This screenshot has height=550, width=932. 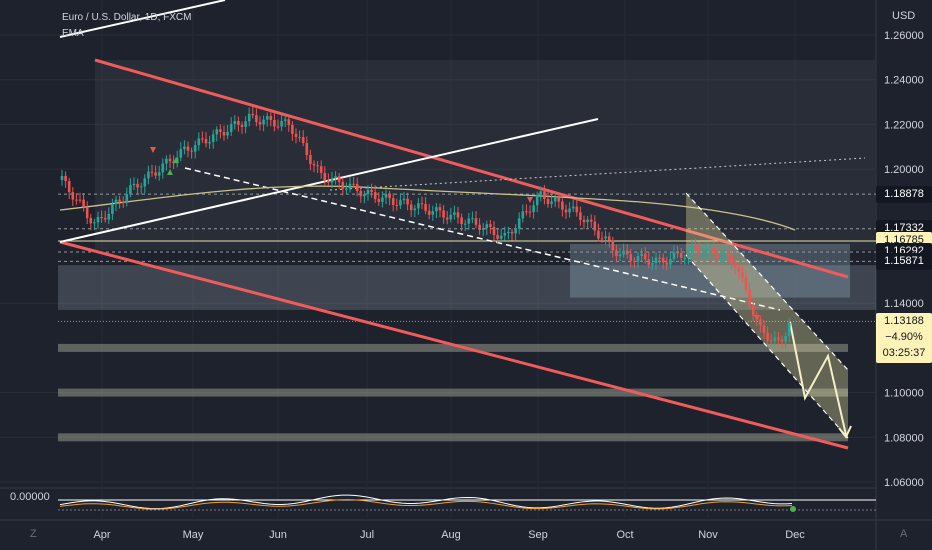 What do you see at coordinates (904, 438) in the screenshot?
I see `price-tick-label: 1.08000` at bounding box center [904, 438].